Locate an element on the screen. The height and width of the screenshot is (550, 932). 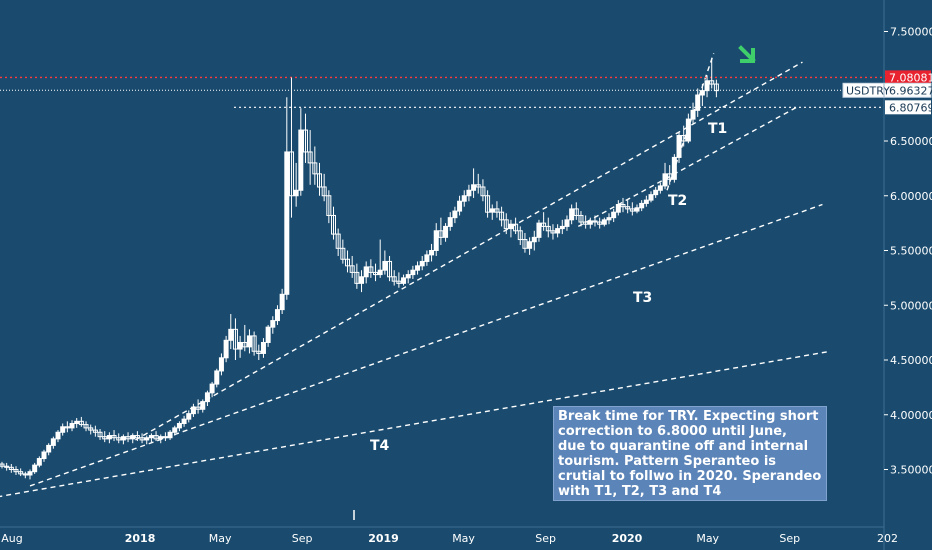
price-tag-high-box is located at coordinates (908, 77).